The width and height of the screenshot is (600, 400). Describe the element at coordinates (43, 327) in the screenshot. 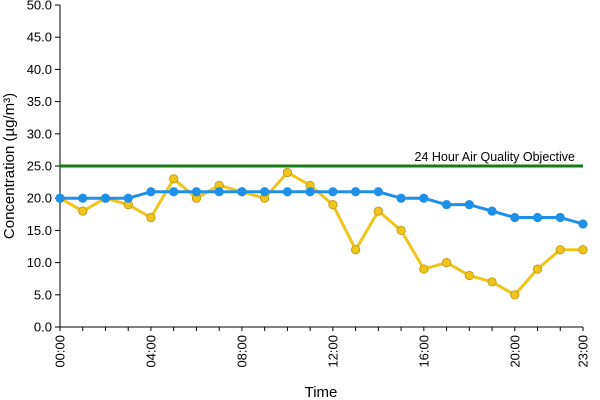

I see `y-tick-label: 0.0` at that location.